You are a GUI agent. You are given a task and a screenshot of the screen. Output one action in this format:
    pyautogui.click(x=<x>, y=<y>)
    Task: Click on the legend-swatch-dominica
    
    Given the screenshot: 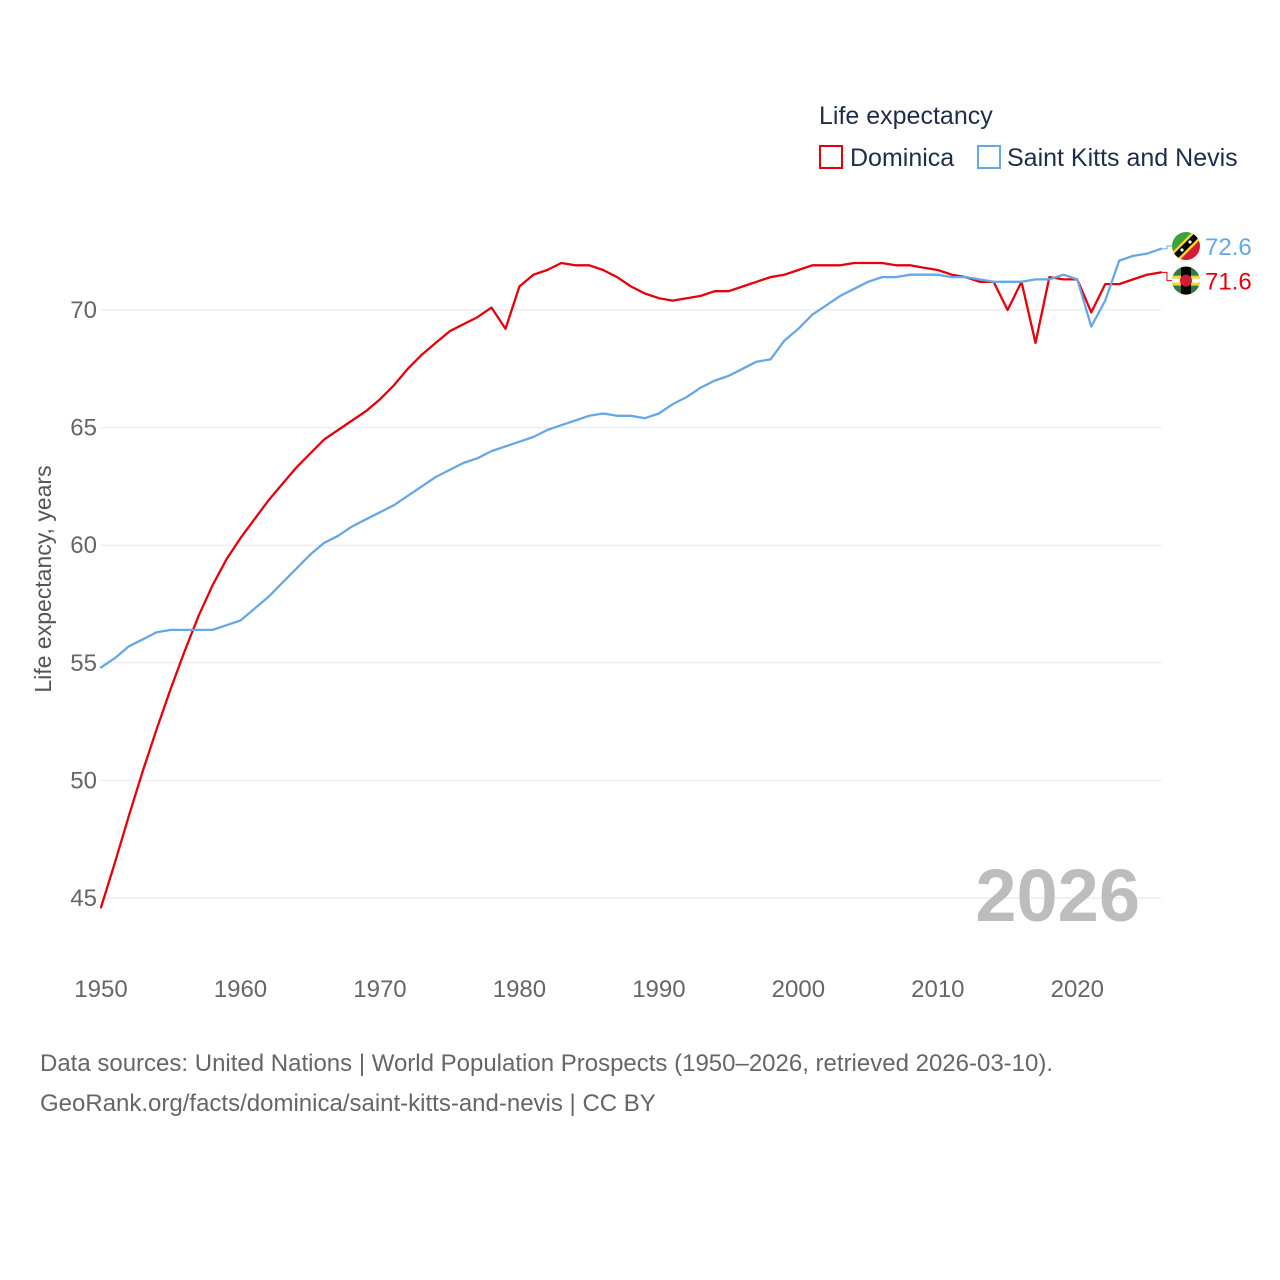 What is the action you would take?
    pyautogui.click(x=831, y=157)
    